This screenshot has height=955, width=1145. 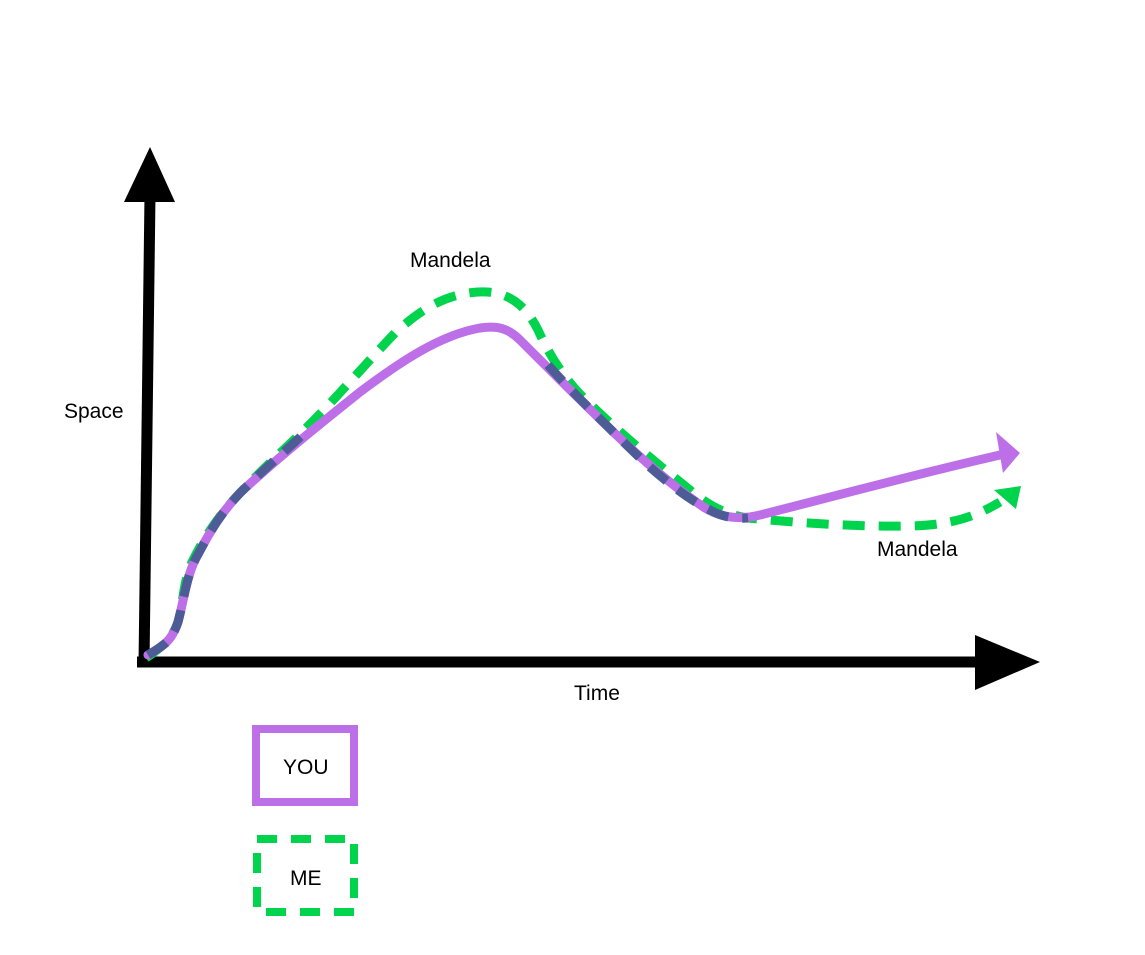 I want to click on overlap-segment-fall, so click(x=646, y=442).